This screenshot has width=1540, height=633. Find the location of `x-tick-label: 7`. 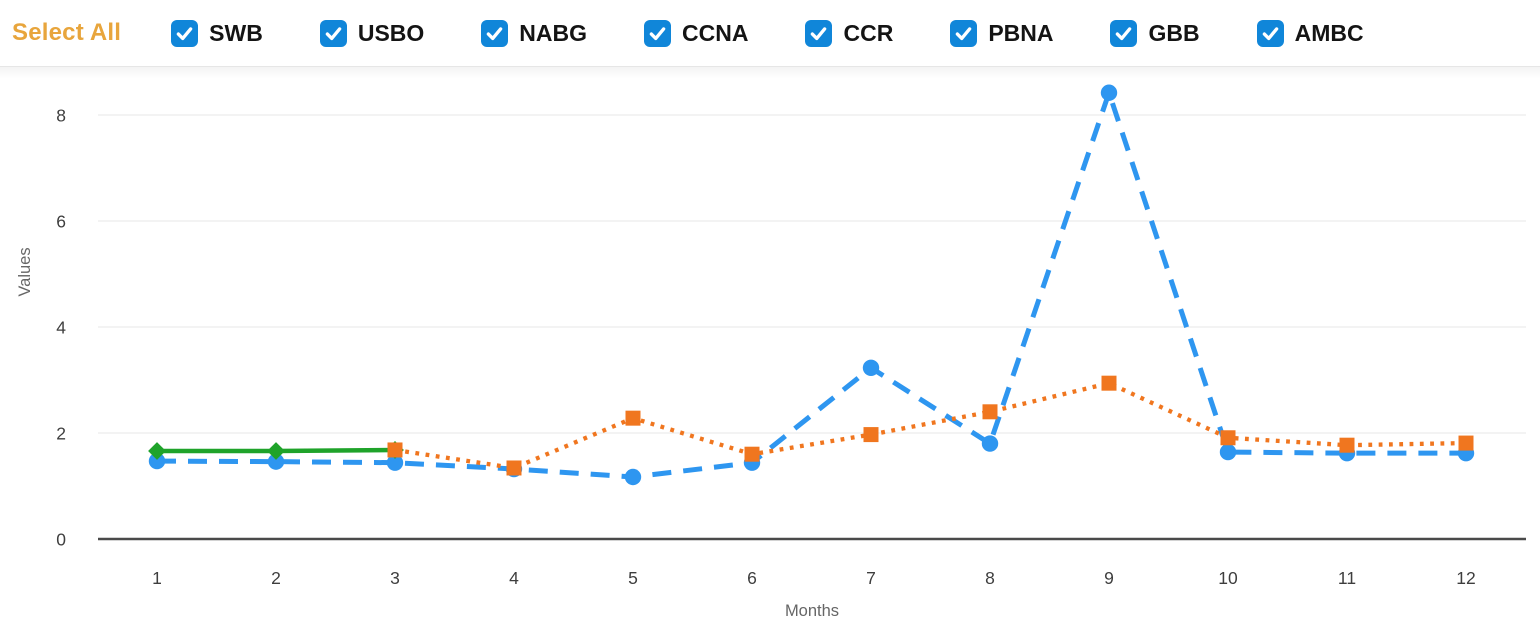

x-tick-label: 7 is located at coordinates (871, 578).